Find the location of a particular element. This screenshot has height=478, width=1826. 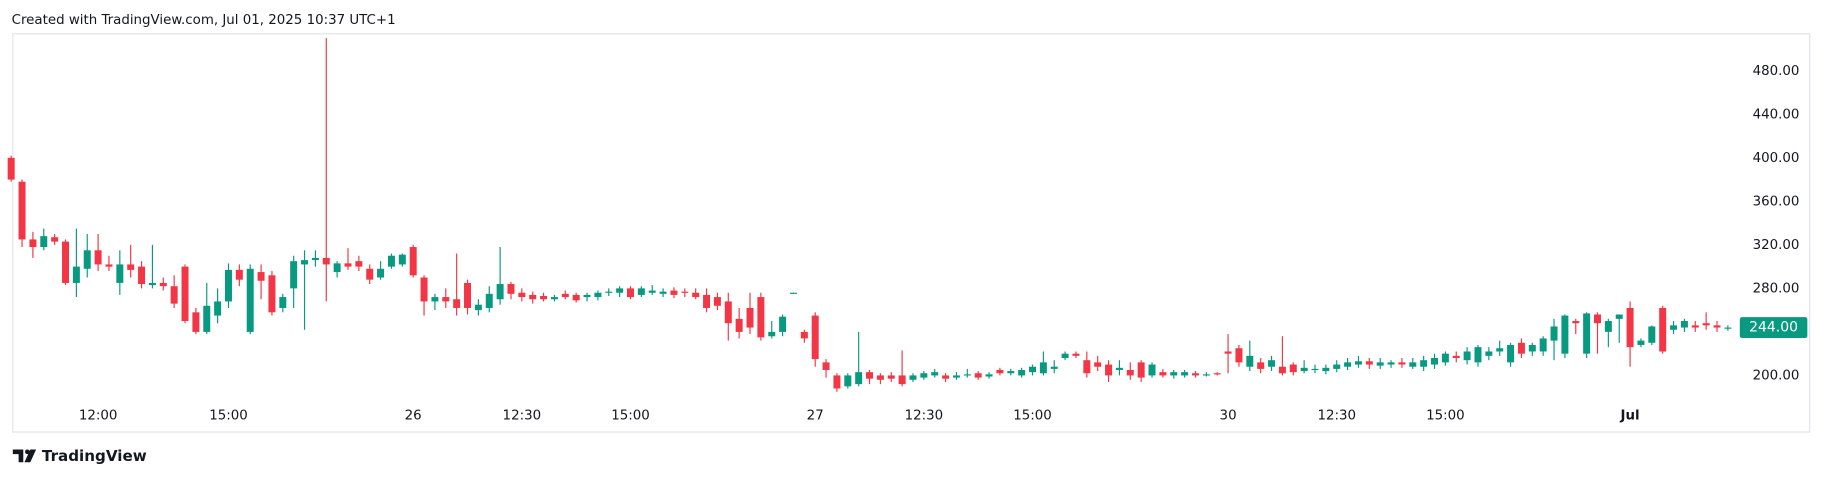

y-tick-label: 320.00 is located at coordinates (1776, 245).